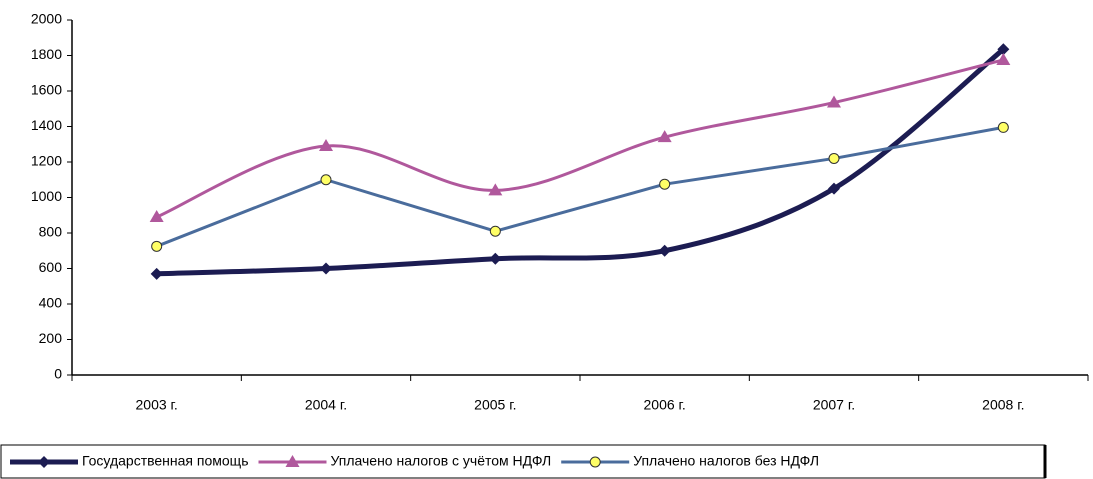 Image resolution: width=1093 pixels, height=479 pixels. What do you see at coordinates (46, 125) in the screenshot?
I see `y-tick-label: 1400` at bounding box center [46, 125].